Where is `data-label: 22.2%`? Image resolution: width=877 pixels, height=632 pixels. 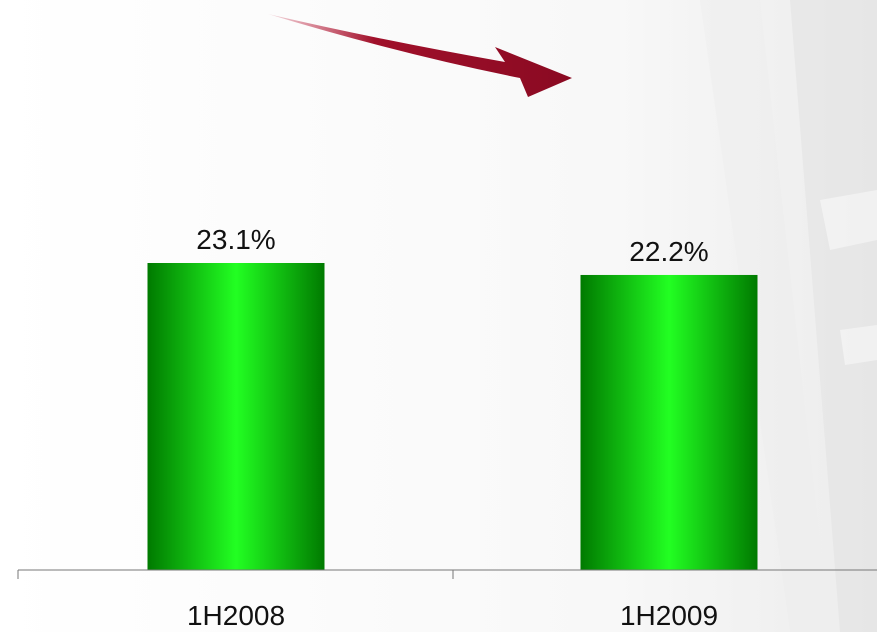
data-label: 22.2% is located at coordinates (668, 251).